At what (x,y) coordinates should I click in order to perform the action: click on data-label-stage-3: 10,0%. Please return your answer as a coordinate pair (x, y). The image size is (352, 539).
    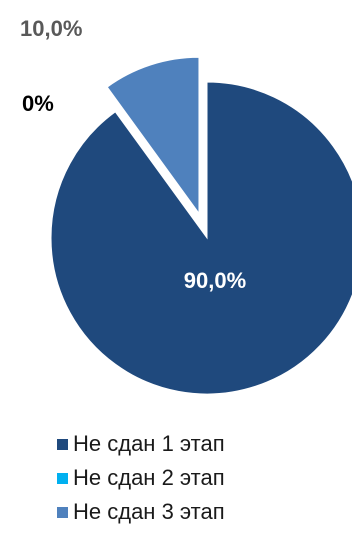
    Looking at the image, I should click on (51, 28).